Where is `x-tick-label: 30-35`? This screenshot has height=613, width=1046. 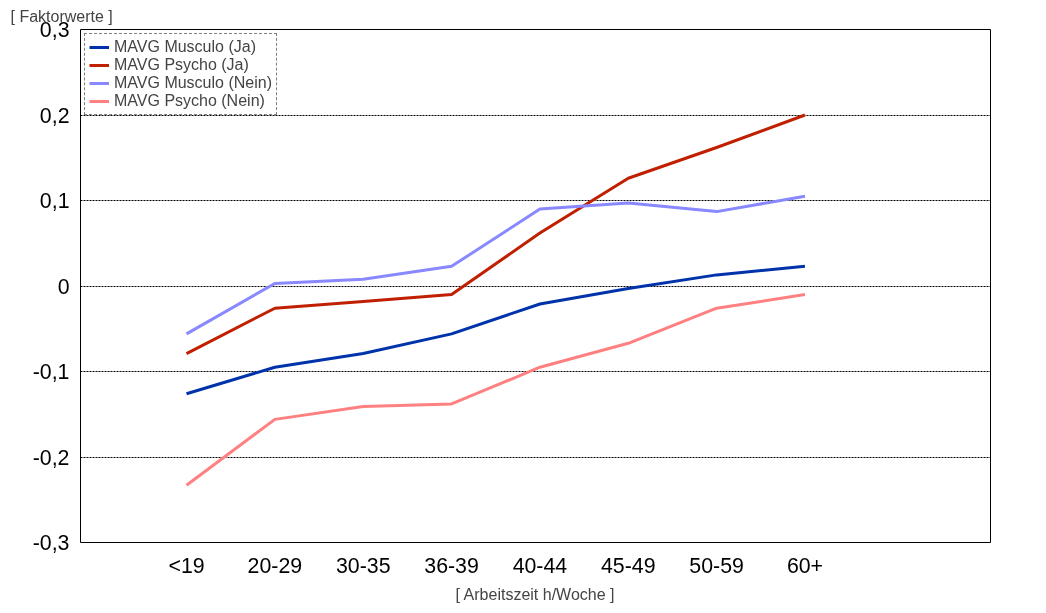
x-tick-label: 30-35 is located at coordinates (363, 565).